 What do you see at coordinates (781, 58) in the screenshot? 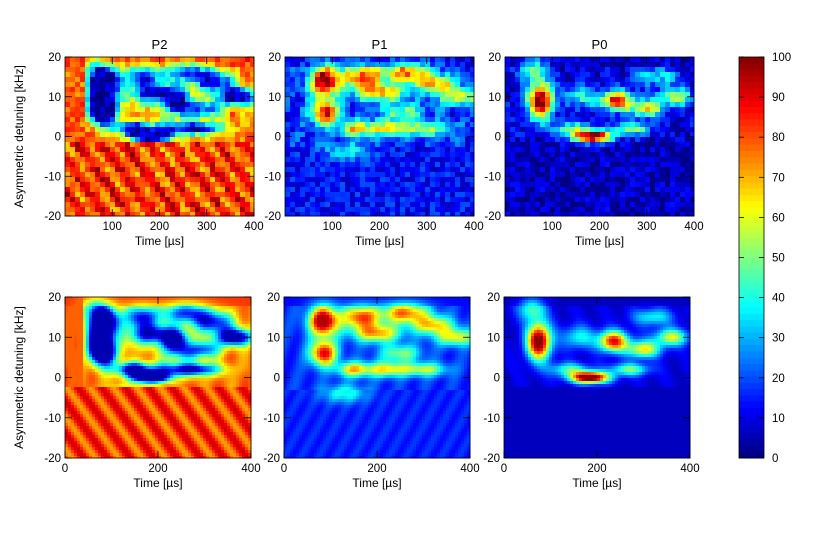
I see `colorbar-tick-label: 100` at bounding box center [781, 58].